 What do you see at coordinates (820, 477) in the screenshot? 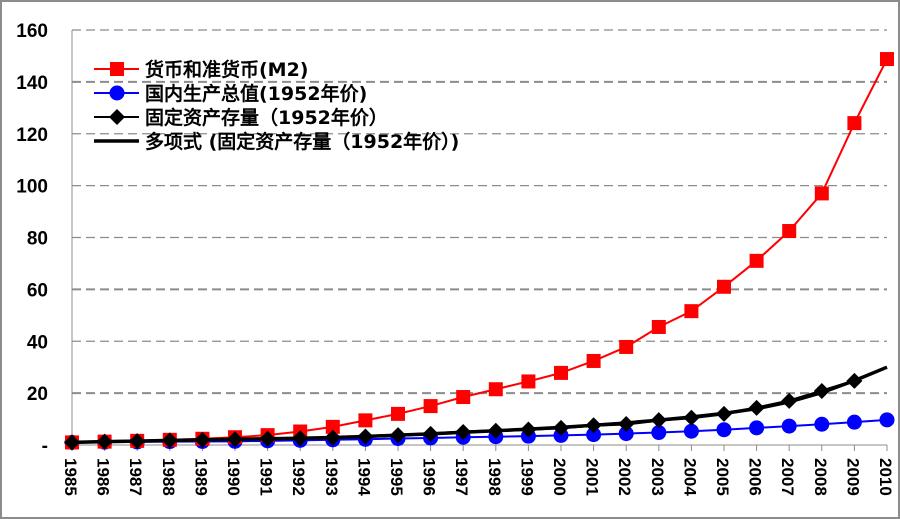
I see `x-tick-label: 2008` at bounding box center [820, 477].